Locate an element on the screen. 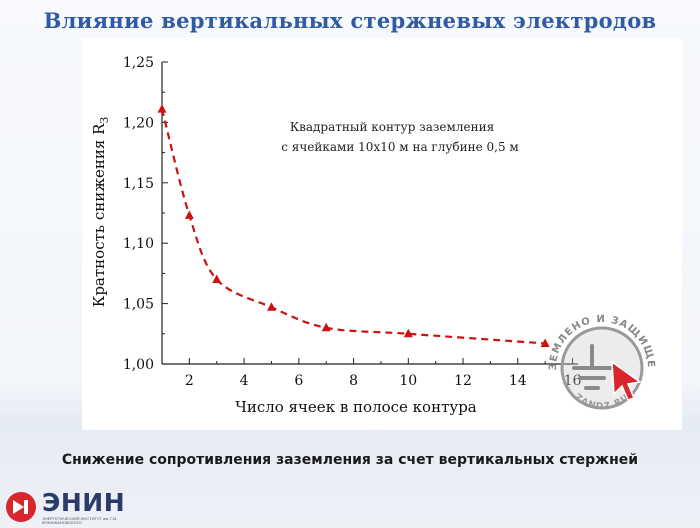  x-tick-label: 14 is located at coordinates (518, 381).